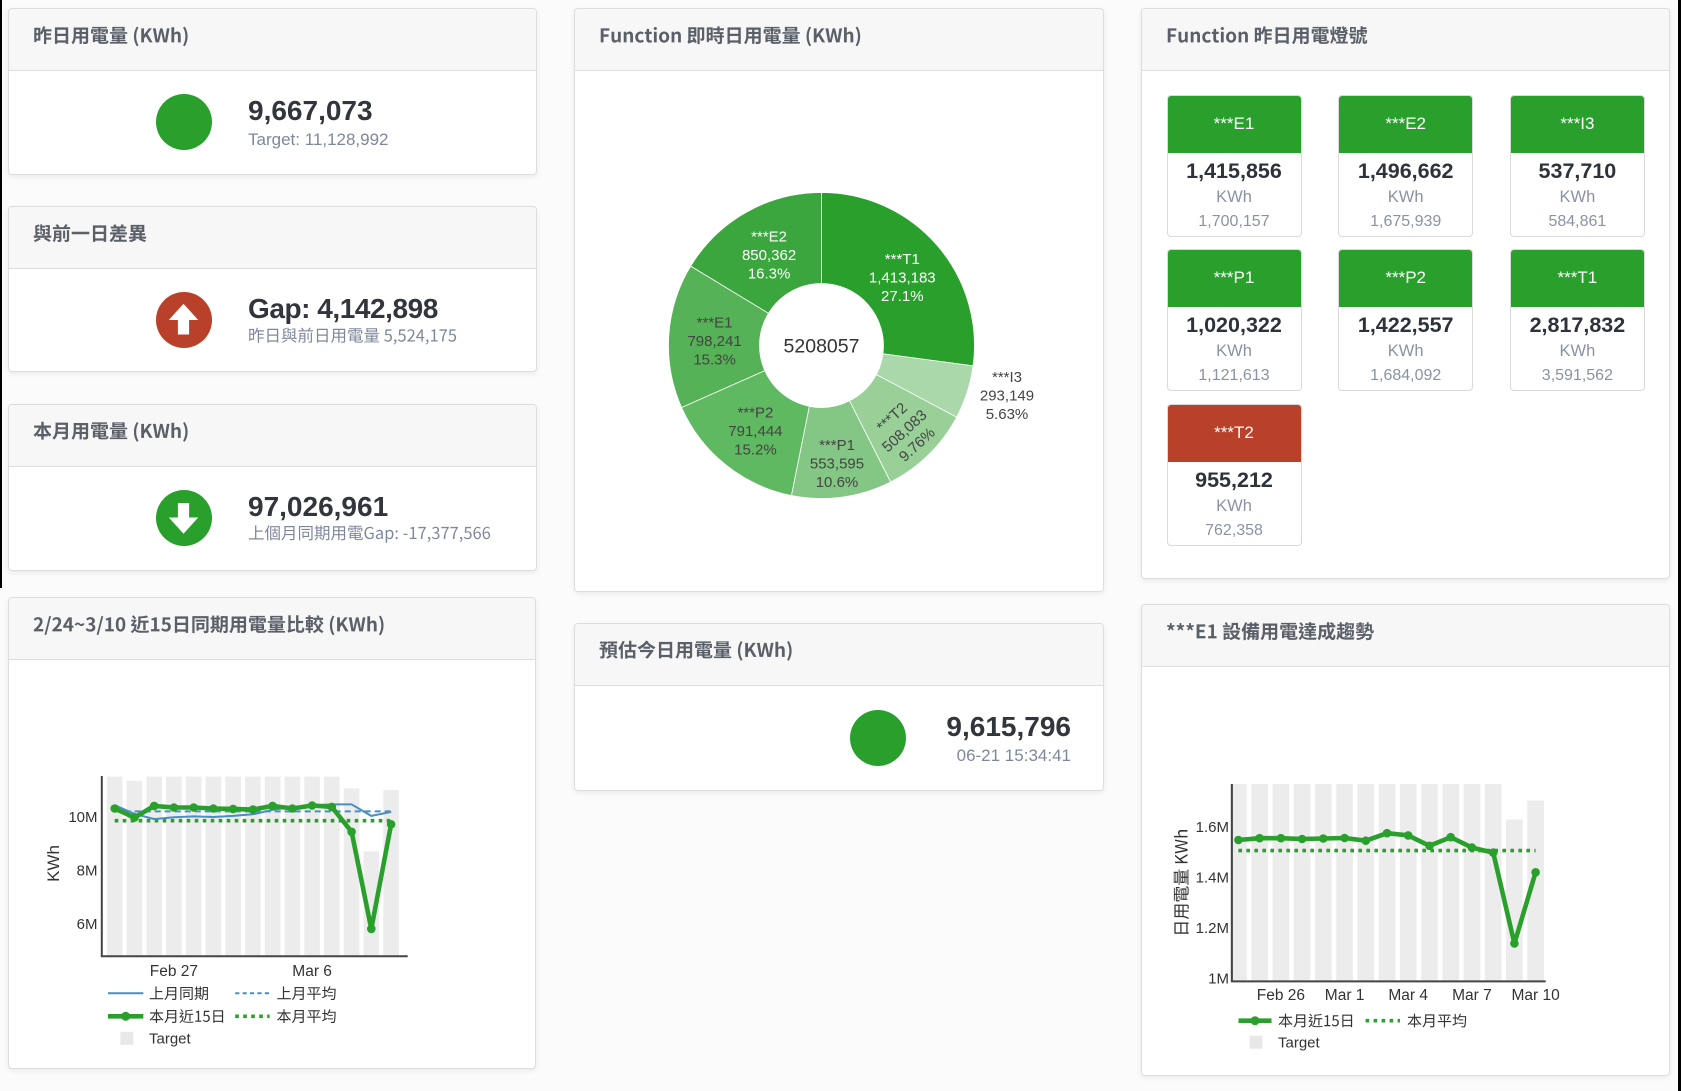  What do you see at coordinates (174, 971) in the screenshot?
I see `svg-text: Feb 27` at bounding box center [174, 971].